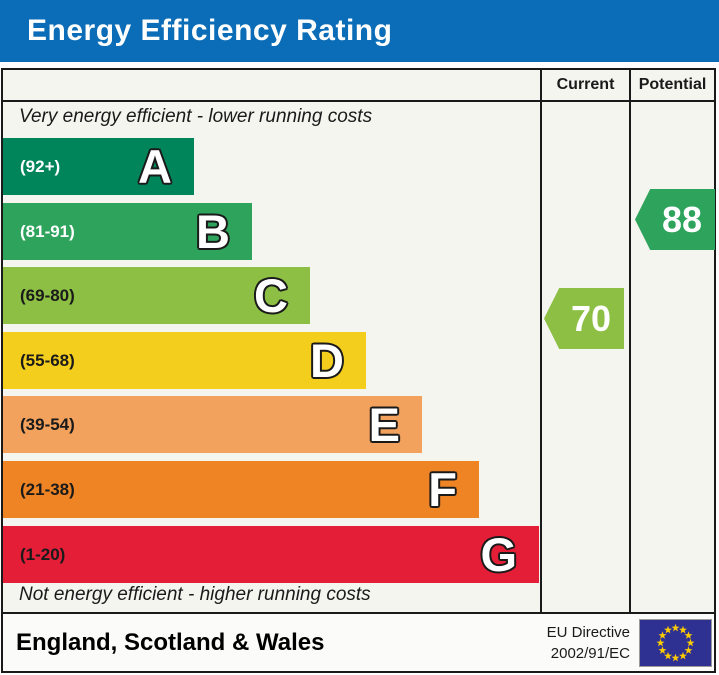 The image size is (719, 675). What do you see at coordinates (675, 642) in the screenshot?
I see `eu-flag-icon` at bounding box center [675, 642].